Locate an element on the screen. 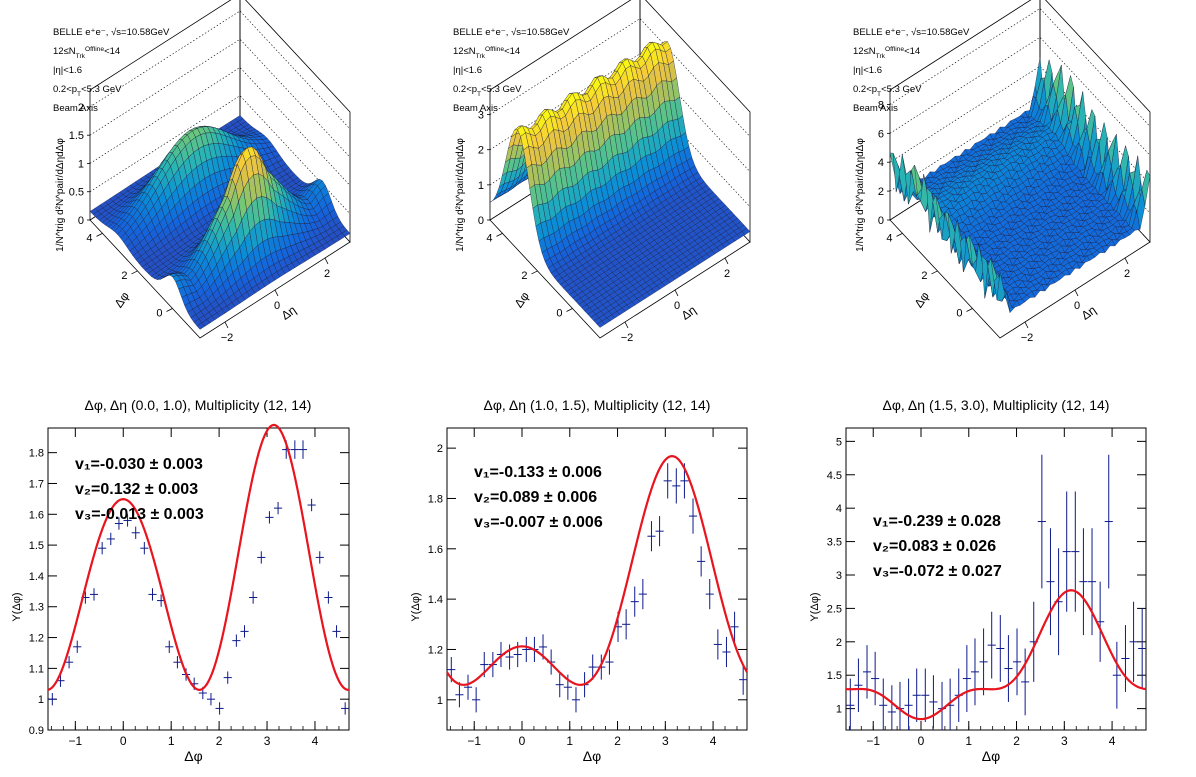 The width and height of the screenshot is (1196, 777). x-tick-label: 1 is located at coordinates (968, 741).